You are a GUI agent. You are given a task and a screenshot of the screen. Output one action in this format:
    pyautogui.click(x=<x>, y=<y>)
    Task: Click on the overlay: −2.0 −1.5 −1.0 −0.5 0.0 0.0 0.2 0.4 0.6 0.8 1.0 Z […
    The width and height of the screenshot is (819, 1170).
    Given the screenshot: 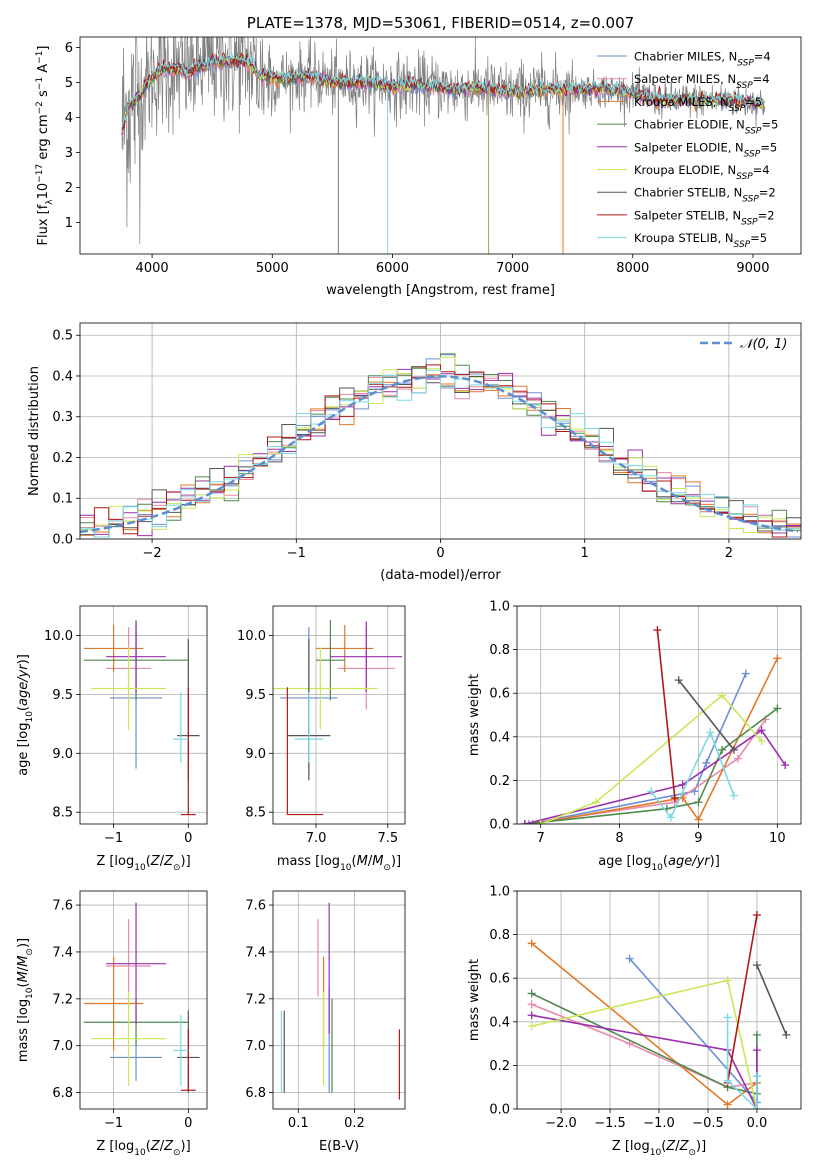 What is the action you would take?
    pyautogui.click(x=634, y=1021)
    